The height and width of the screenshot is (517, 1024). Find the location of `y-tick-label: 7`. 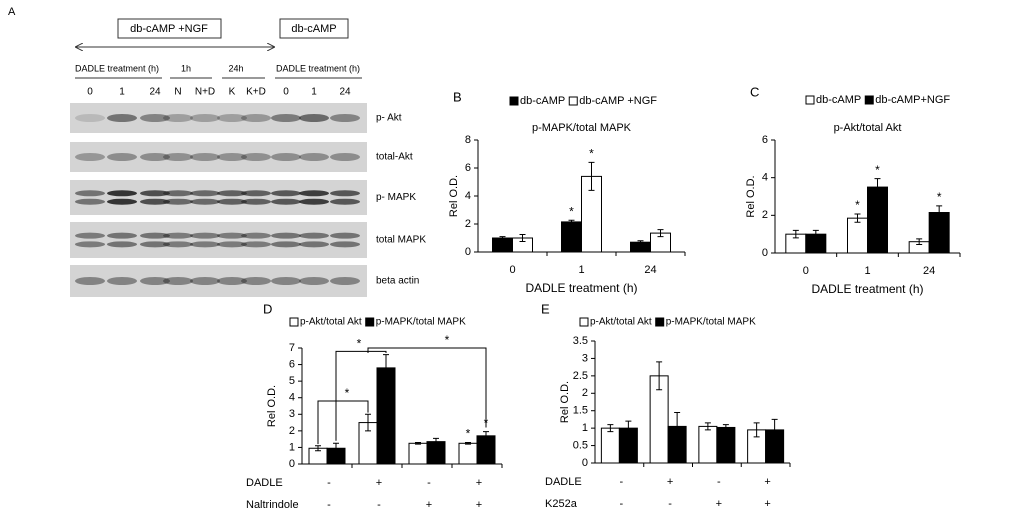

y-tick-label: 7 is located at coordinates (292, 348).